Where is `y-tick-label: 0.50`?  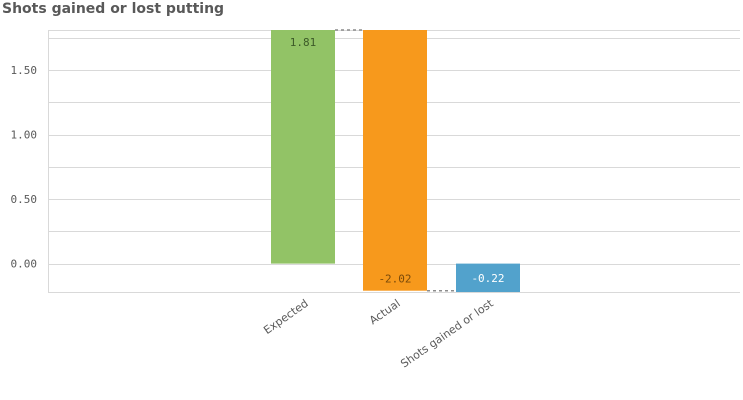
y-tick-label: 0.50 is located at coordinates (24, 199).